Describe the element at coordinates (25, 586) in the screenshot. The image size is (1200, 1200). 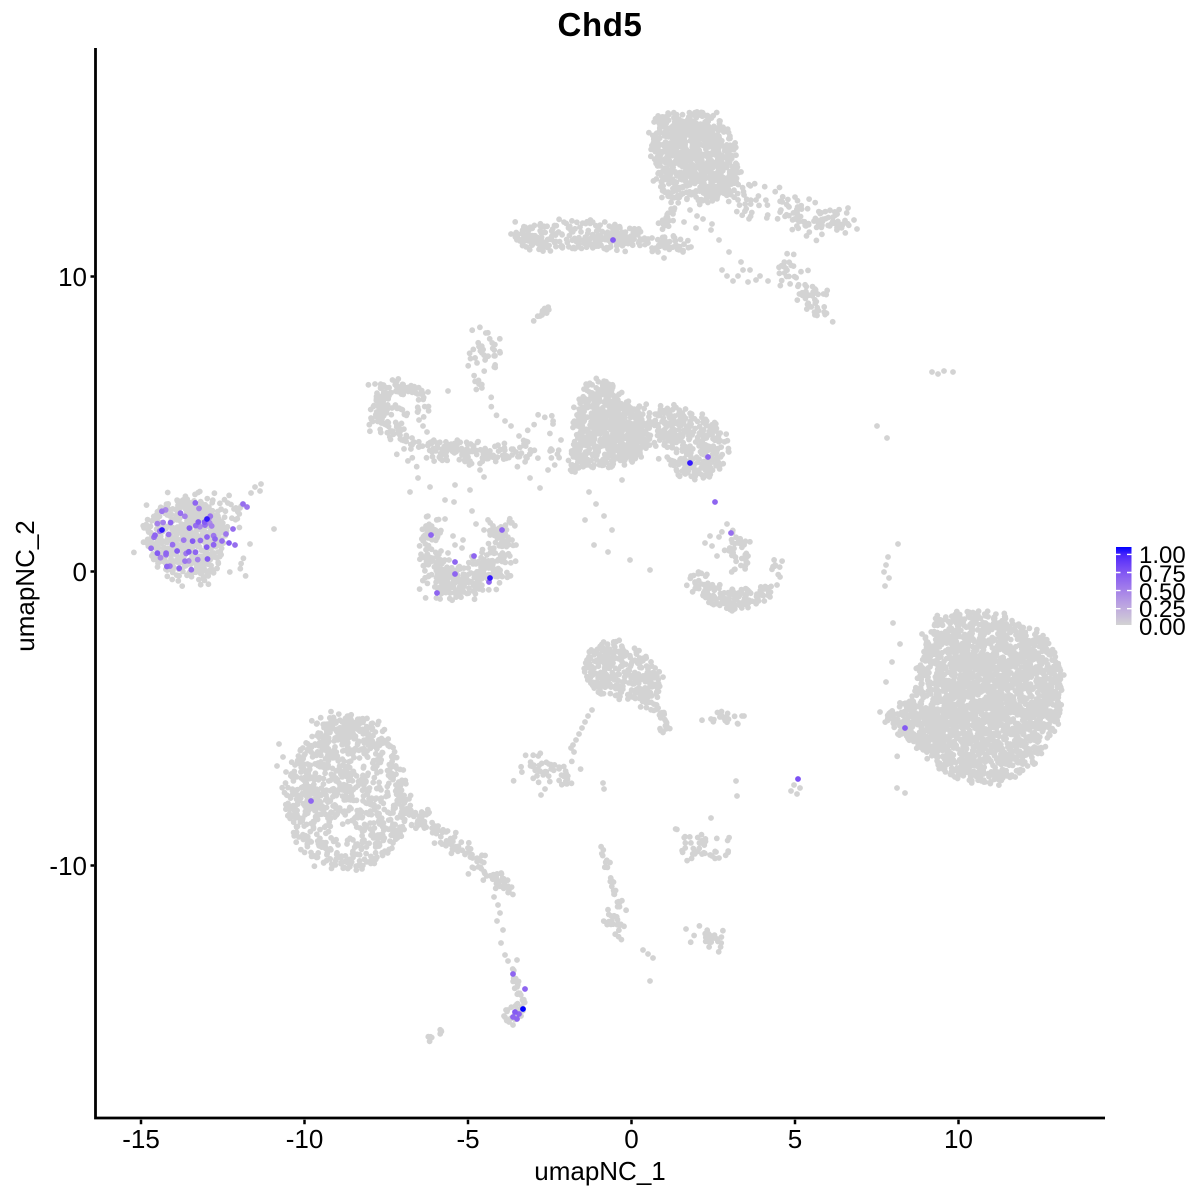
I see `svg-text: umapNC_2` at that location.